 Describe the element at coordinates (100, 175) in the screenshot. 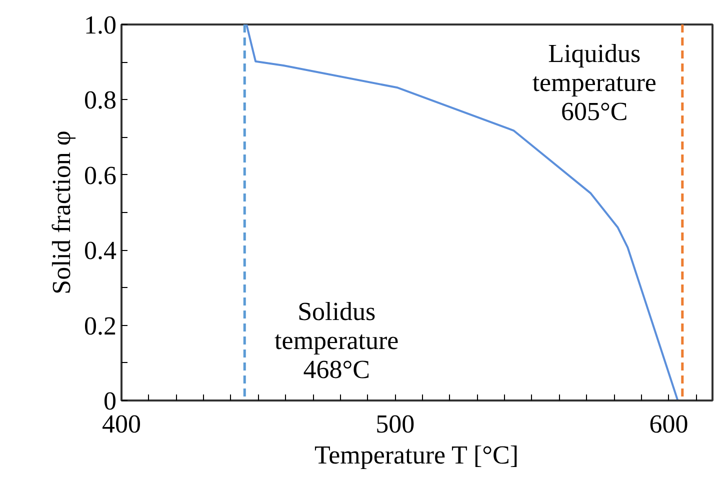

I see `y-tick-label: 0.6` at that location.